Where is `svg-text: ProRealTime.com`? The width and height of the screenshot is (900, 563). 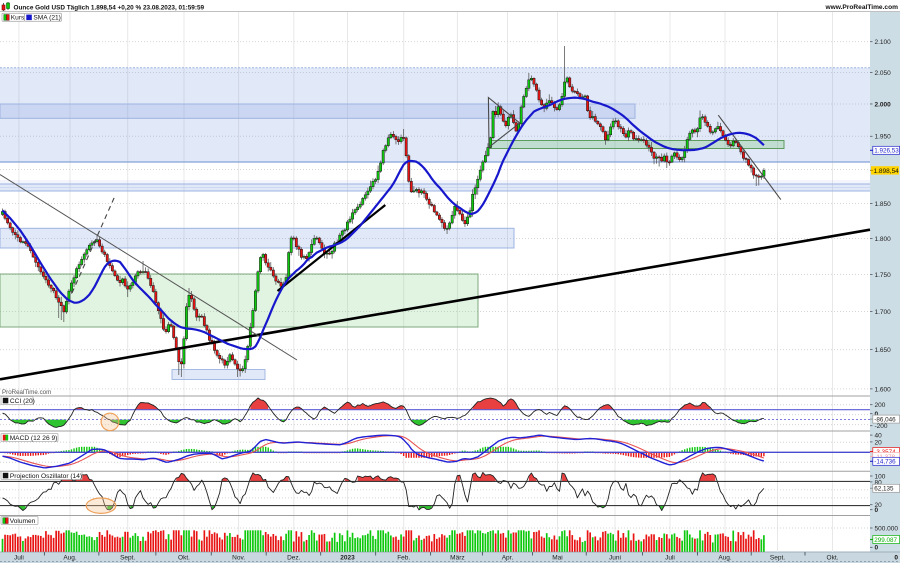
svg-text: ProRealTime.com is located at coordinates (26, 392).